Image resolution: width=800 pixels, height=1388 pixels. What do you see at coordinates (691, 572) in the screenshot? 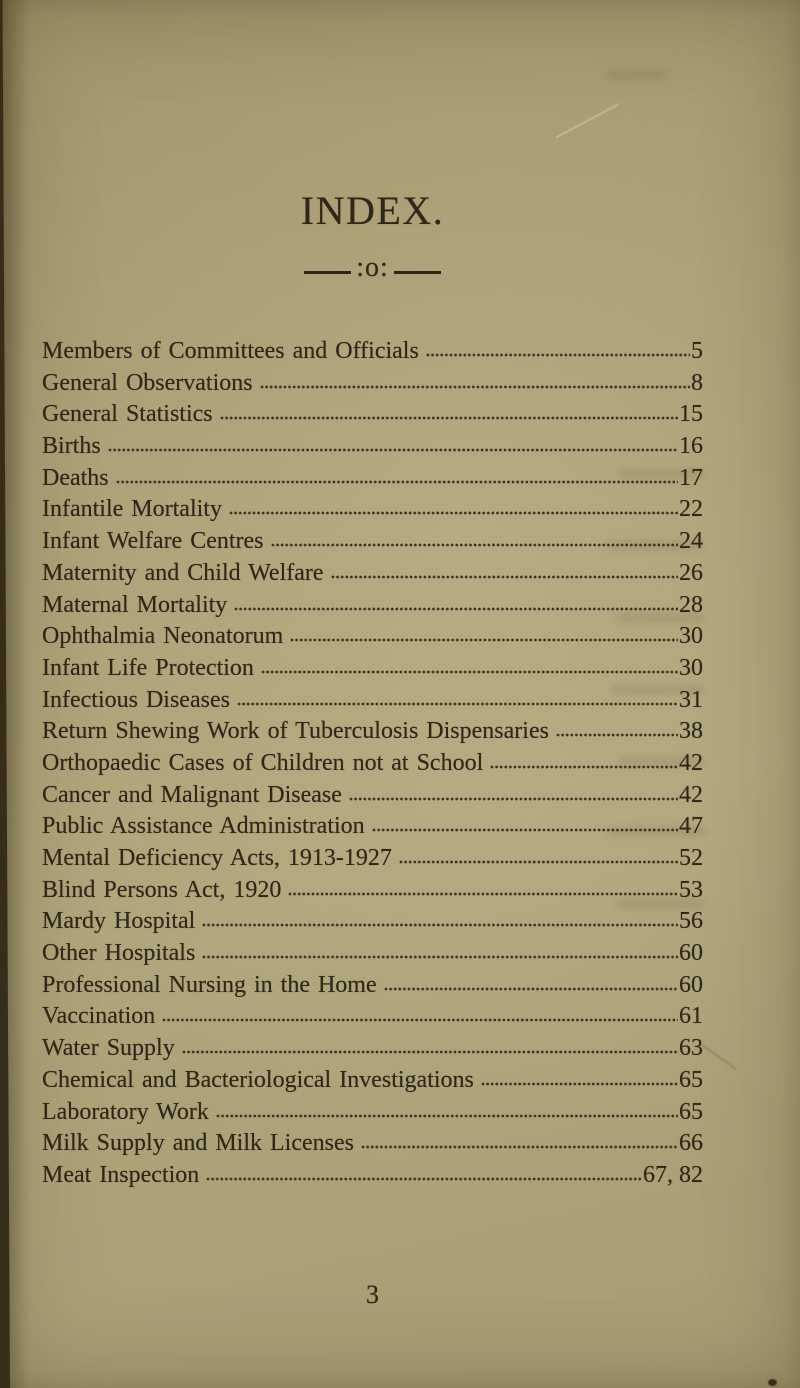
I see `entry-page-number: 26` at bounding box center [691, 572].